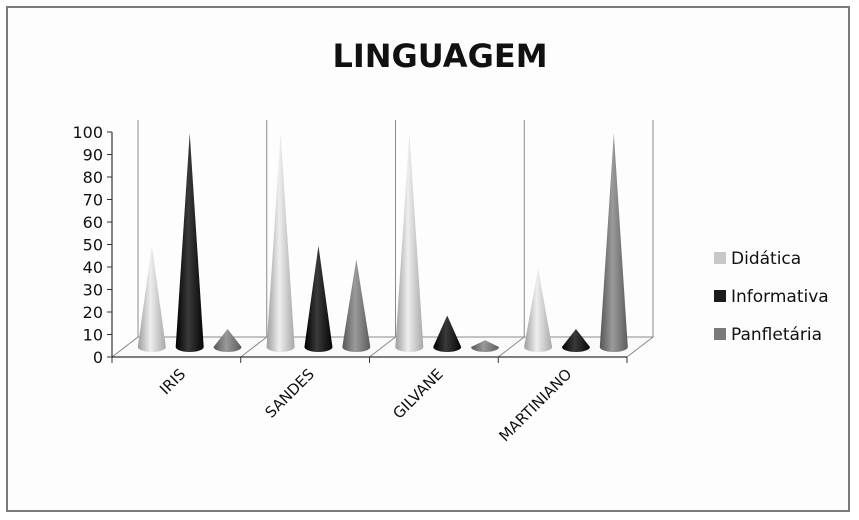 The height and width of the screenshot is (520, 859). I want to click on y-tick-label: 0, so click(98, 357).